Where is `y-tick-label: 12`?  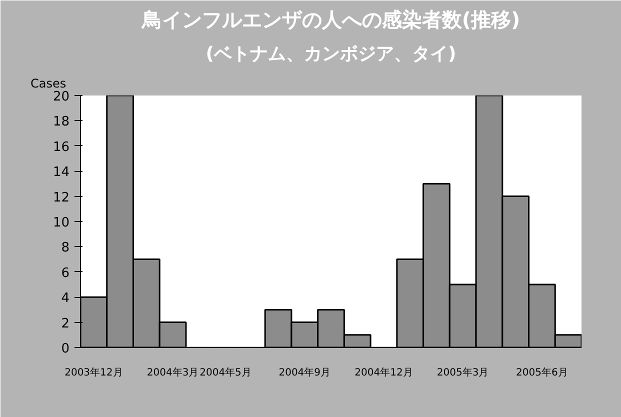
y-tick-label: 12 is located at coordinates (61, 198).